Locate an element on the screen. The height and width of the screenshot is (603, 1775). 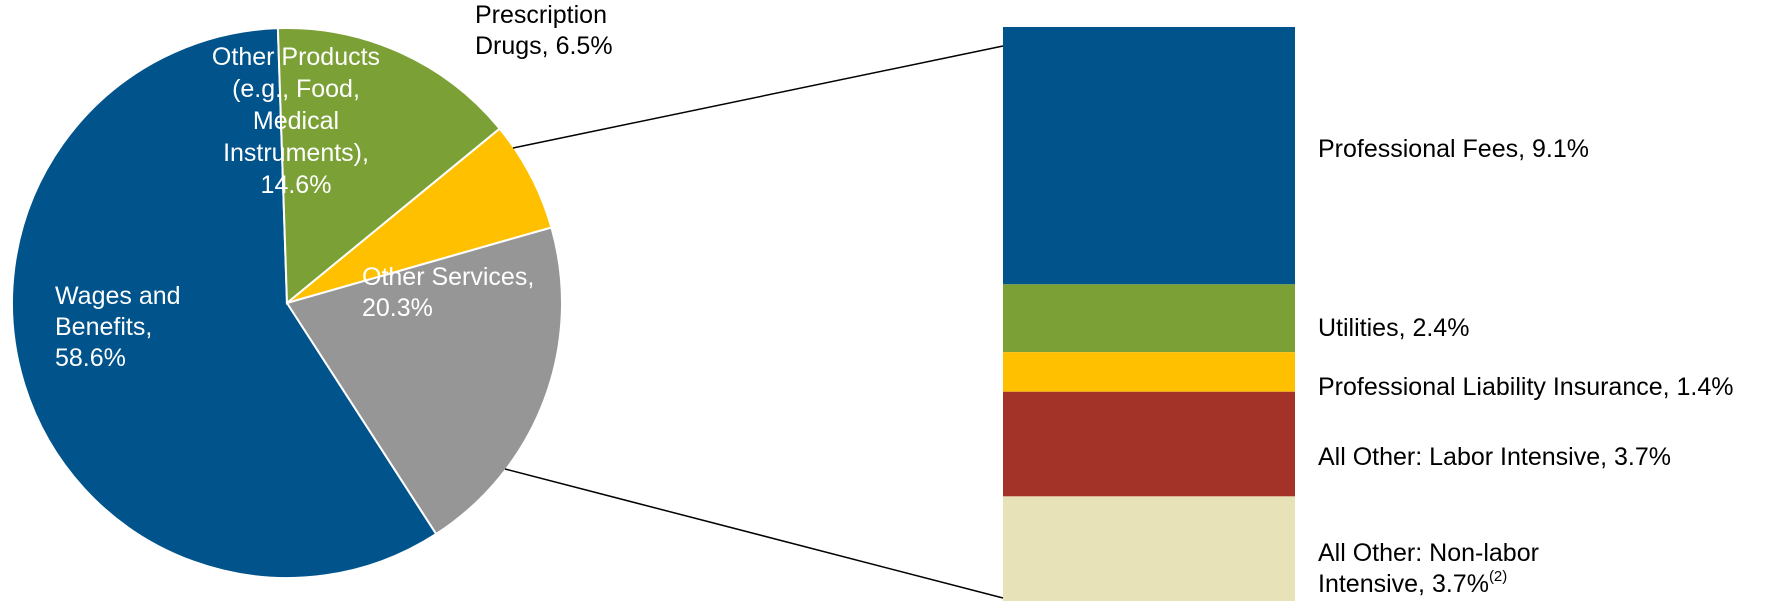
pie-label-wages-and-benefits: Wages and Benefits, 58.6% is located at coordinates (118, 327).